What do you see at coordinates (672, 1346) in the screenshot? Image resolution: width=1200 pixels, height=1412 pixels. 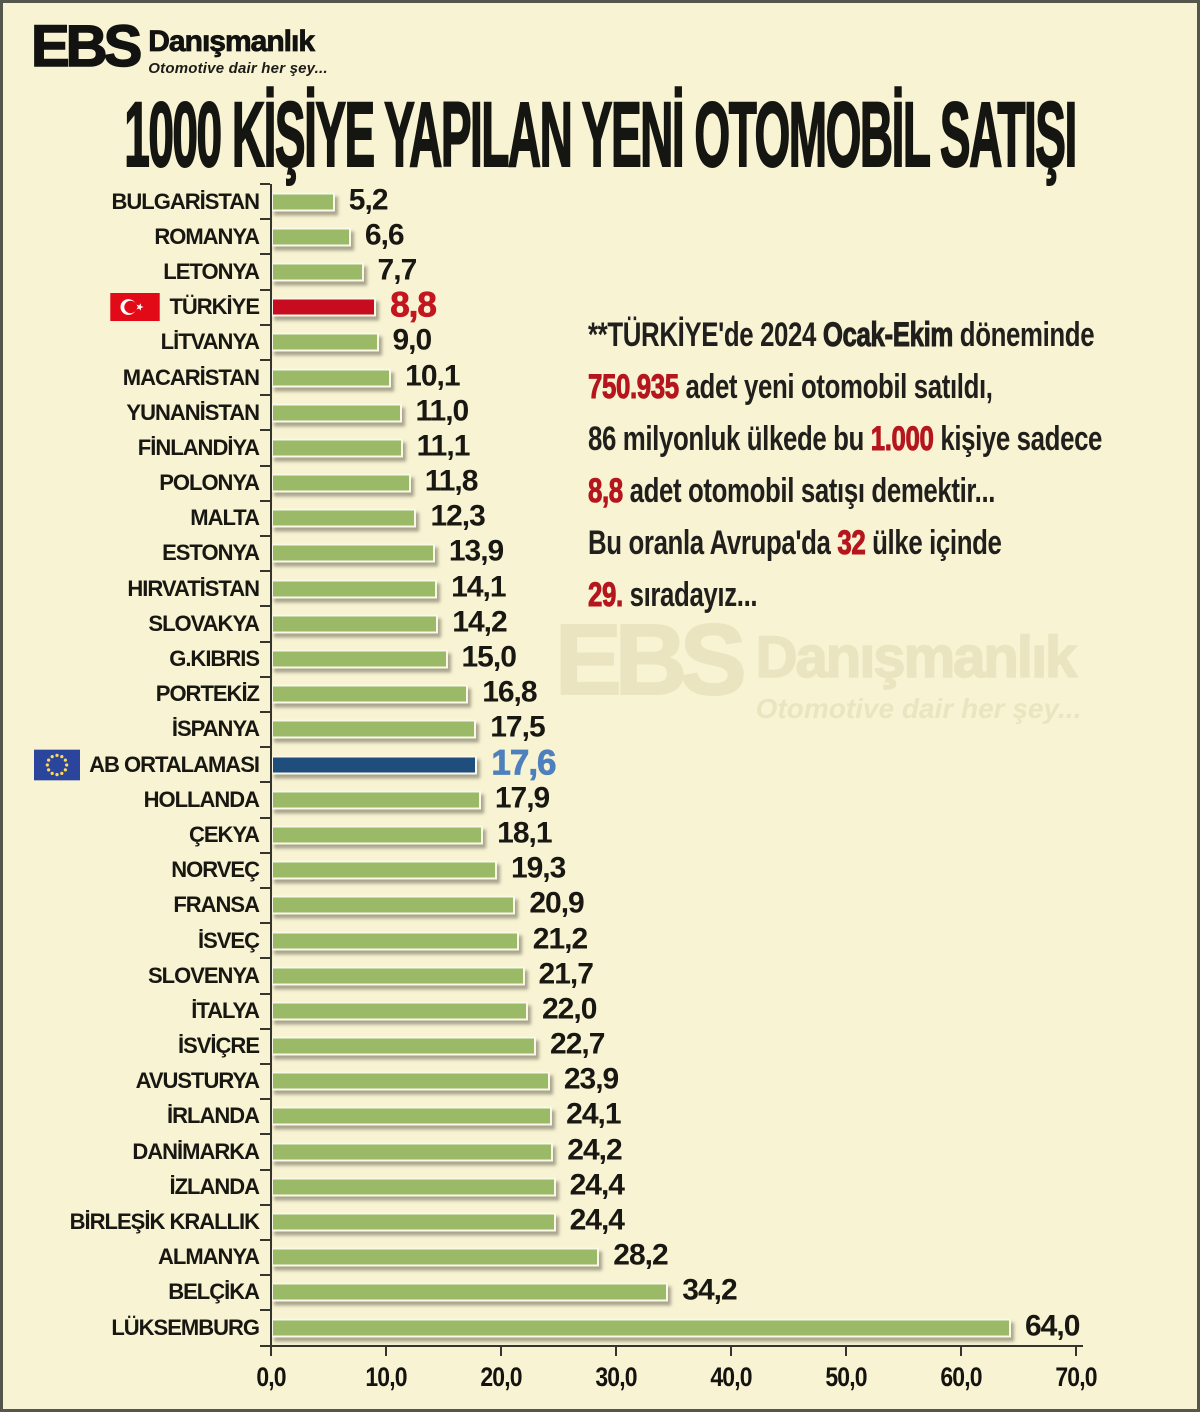 I see `x-axis-line` at bounding box center [672, 1346].